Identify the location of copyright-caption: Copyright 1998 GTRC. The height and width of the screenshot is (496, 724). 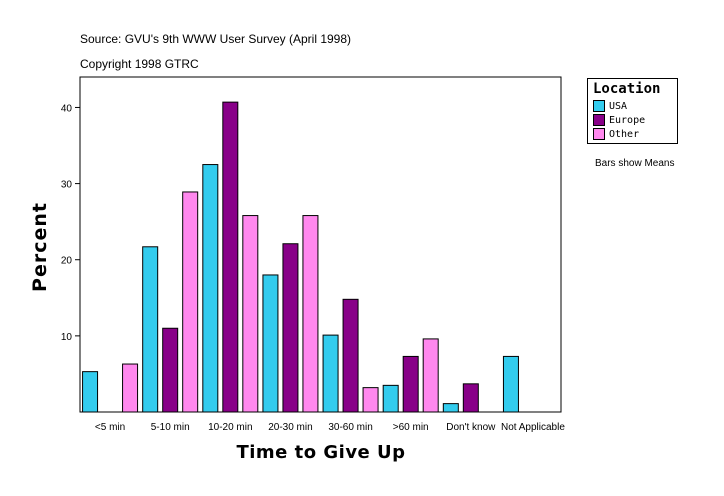
(139, 64).